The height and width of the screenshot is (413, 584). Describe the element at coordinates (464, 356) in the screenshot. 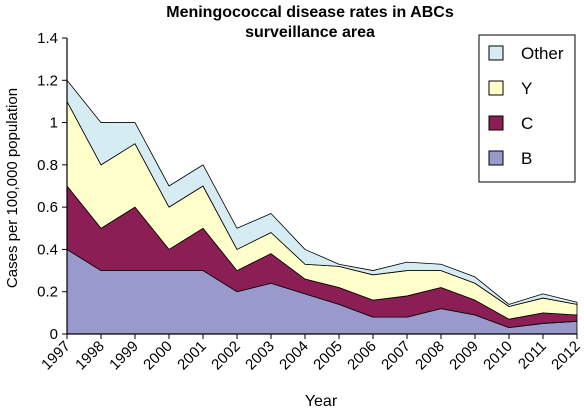

I see `x-tick-label: 2009` at that location.